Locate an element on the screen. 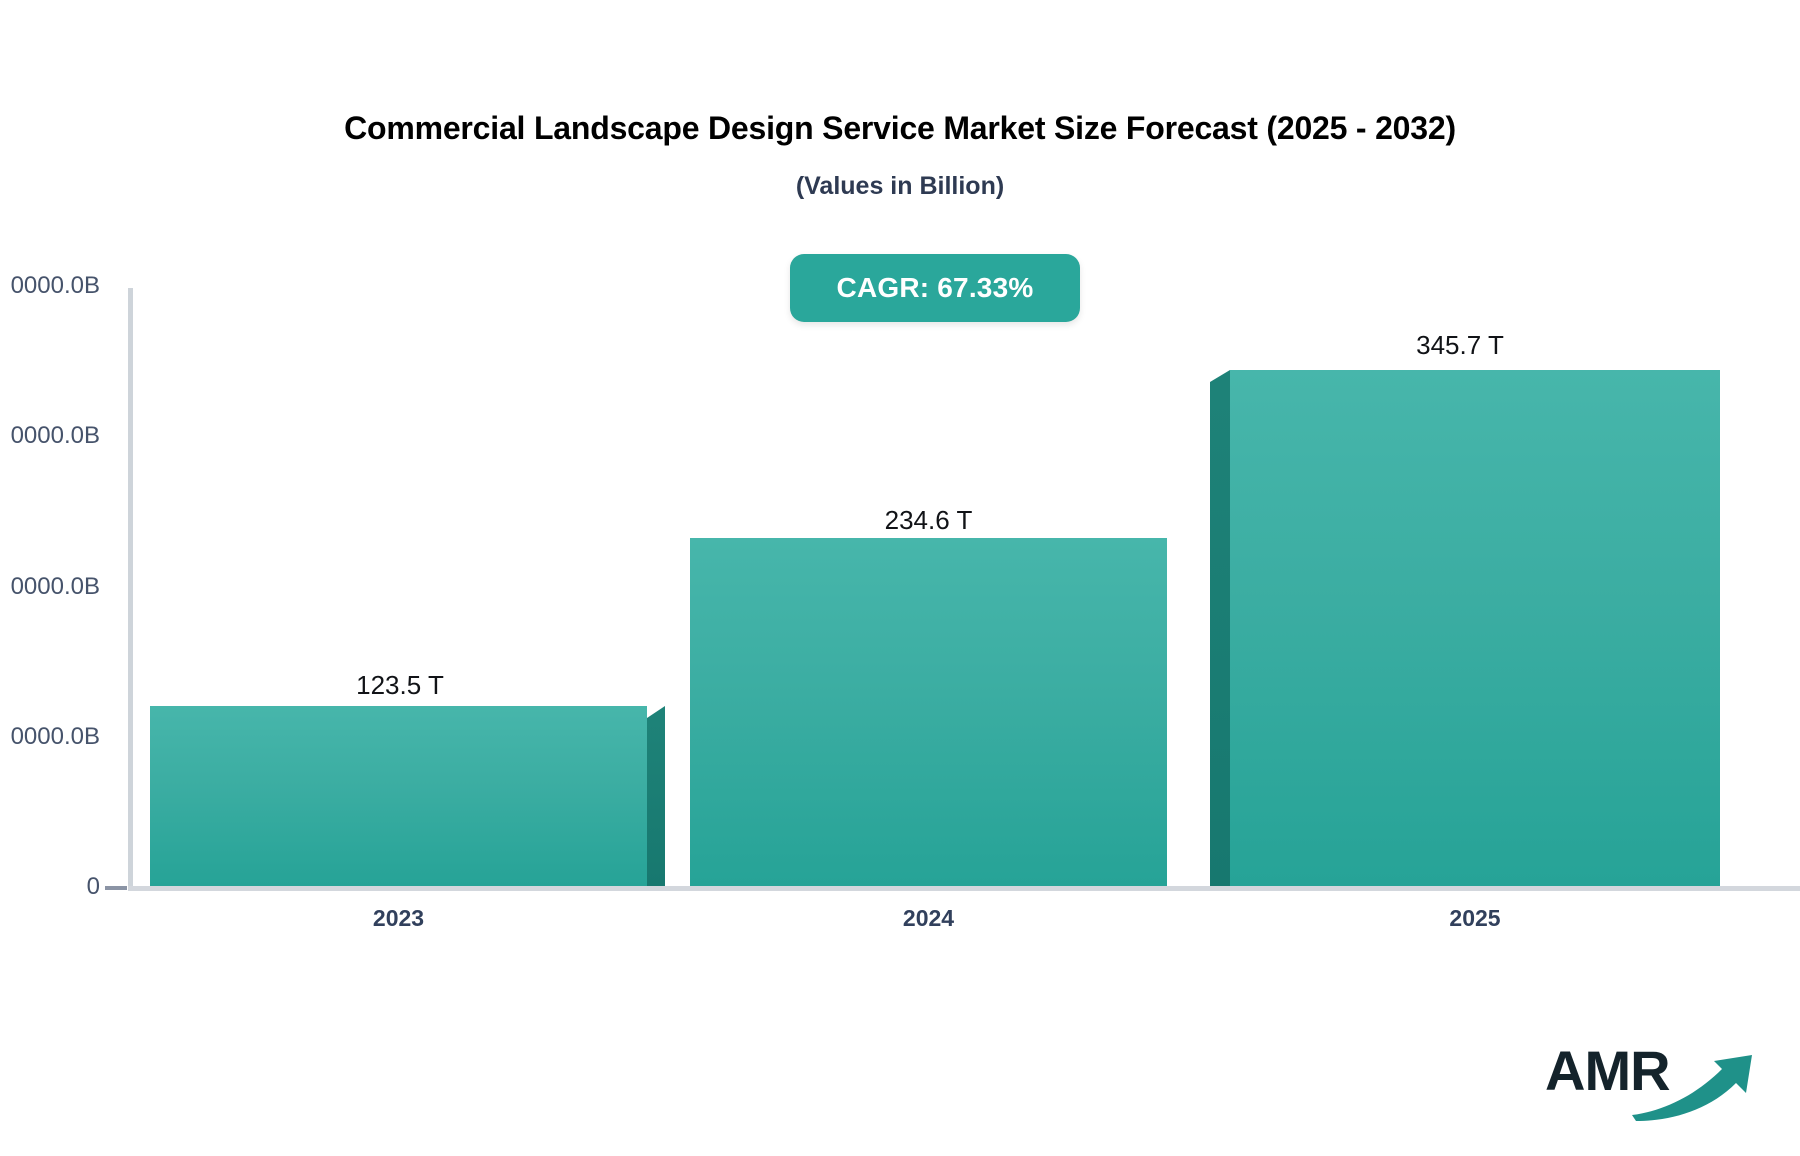 The image size is (1800, 1156). bar-value-2023: 123.5 T is located at coordinates (400, 685).